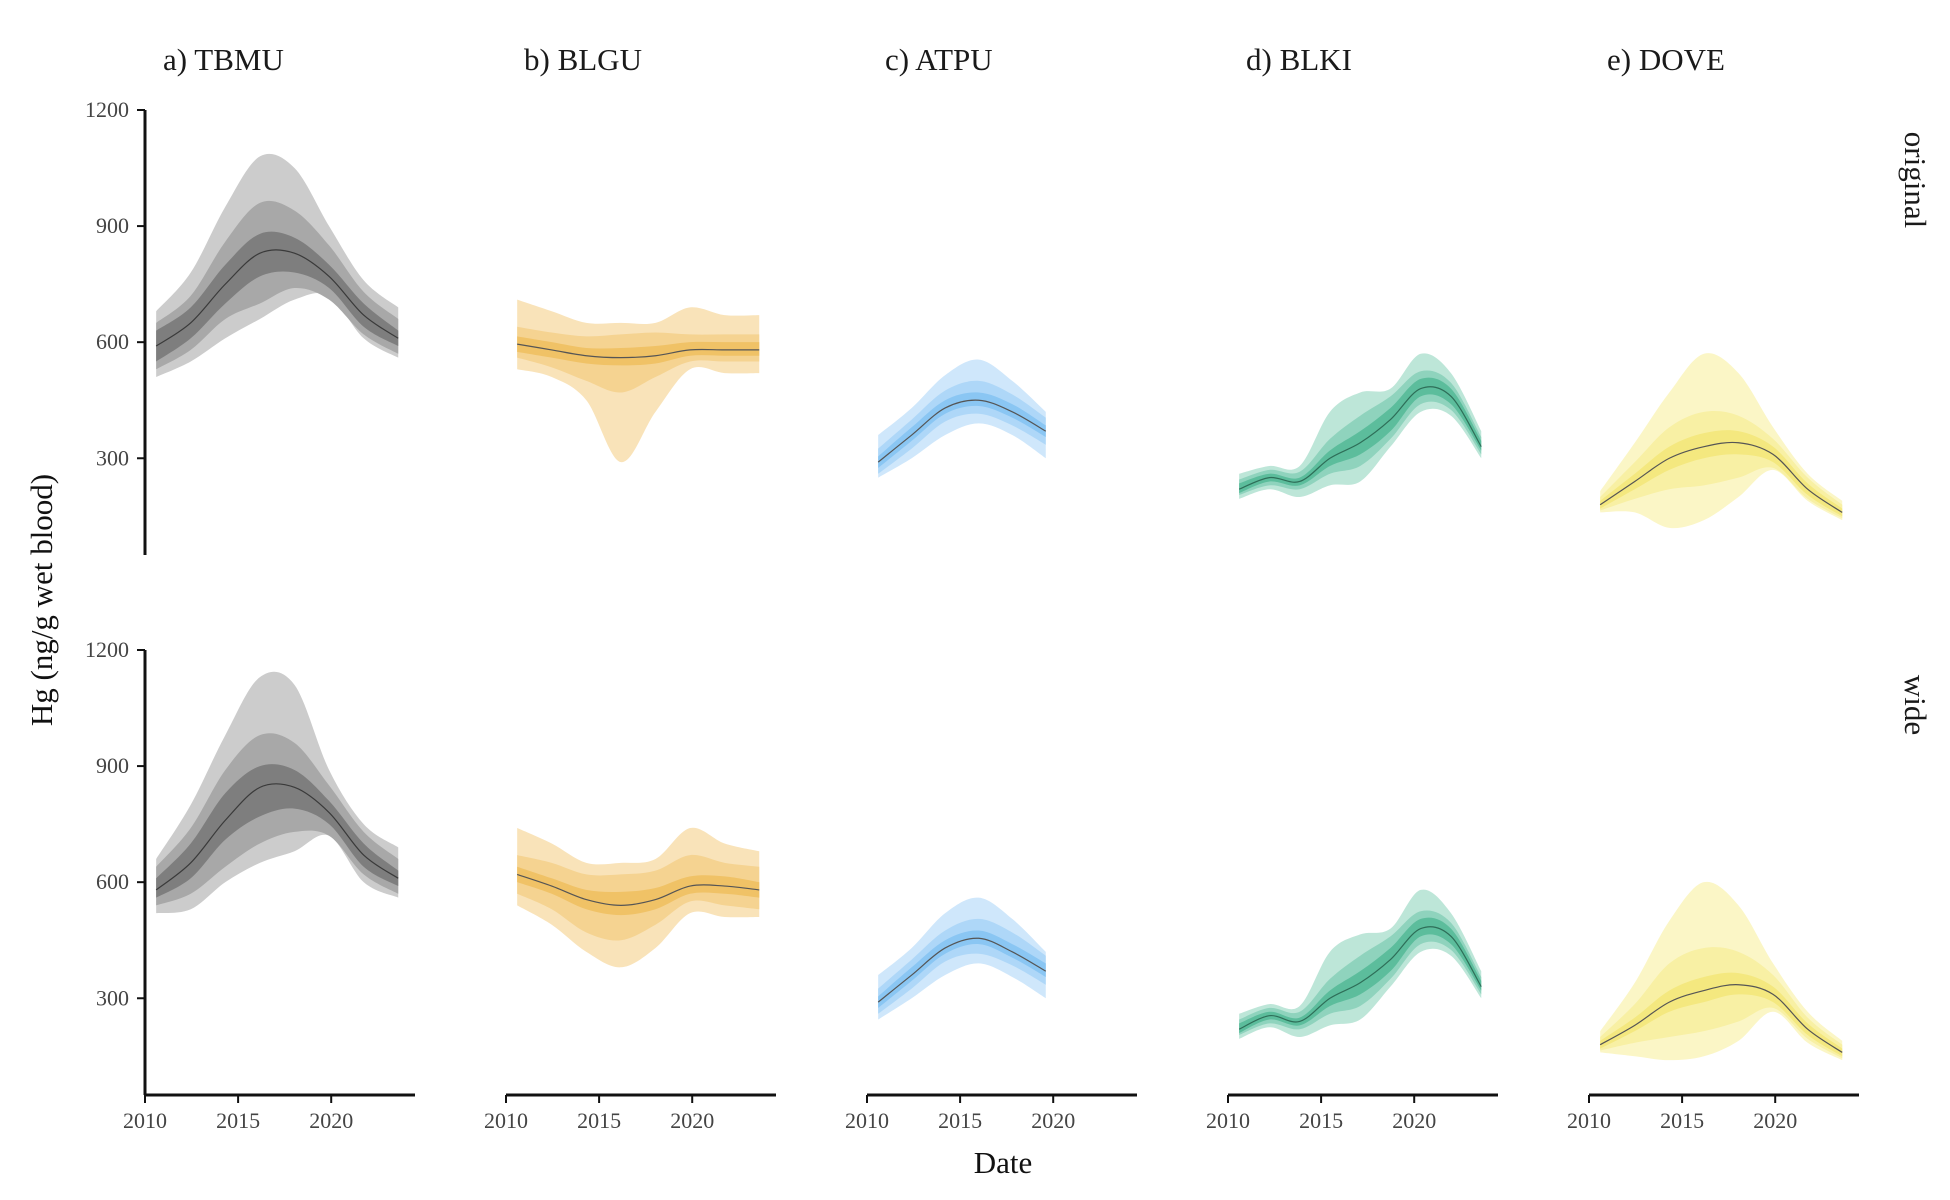 This screenshot has height=1200, width=1950. Describe the element at coordinates (1915, 705) in the screenshot. I see `row-label-wide: wide` at that location.